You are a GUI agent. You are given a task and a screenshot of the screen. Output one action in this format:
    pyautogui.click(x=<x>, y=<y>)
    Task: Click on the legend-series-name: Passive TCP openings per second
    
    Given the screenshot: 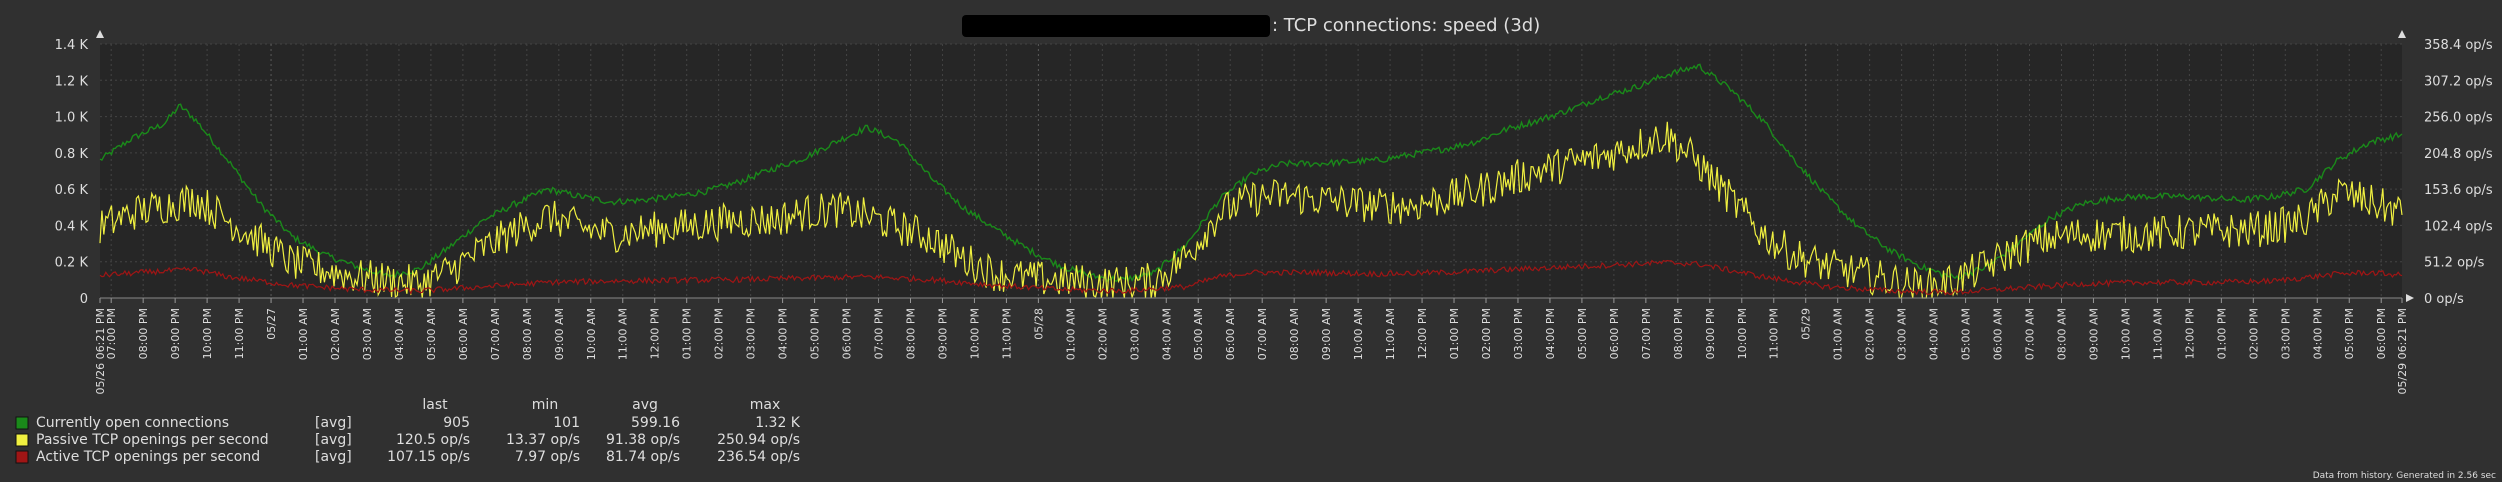 What is the action you would take?
    pyautogui.click(x=152, y=440)
    